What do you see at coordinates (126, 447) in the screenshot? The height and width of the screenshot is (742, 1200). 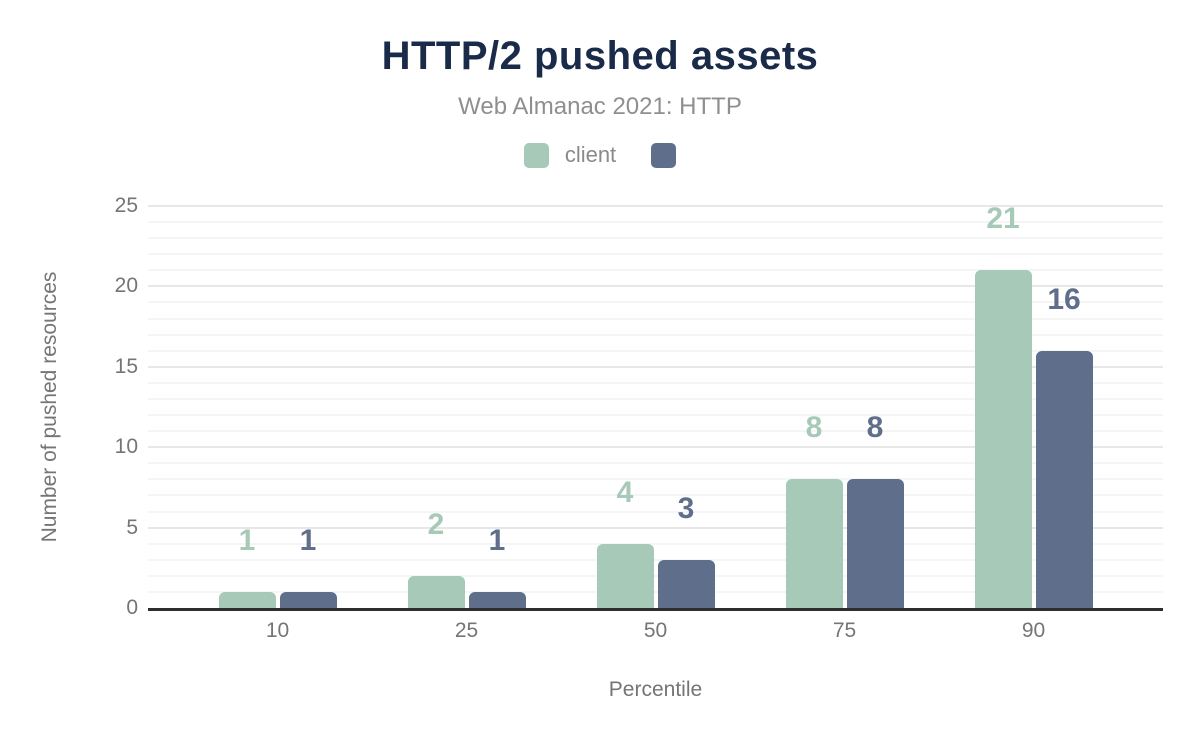 I see `y-tick-label: 10` at bounding box center [126, 447].